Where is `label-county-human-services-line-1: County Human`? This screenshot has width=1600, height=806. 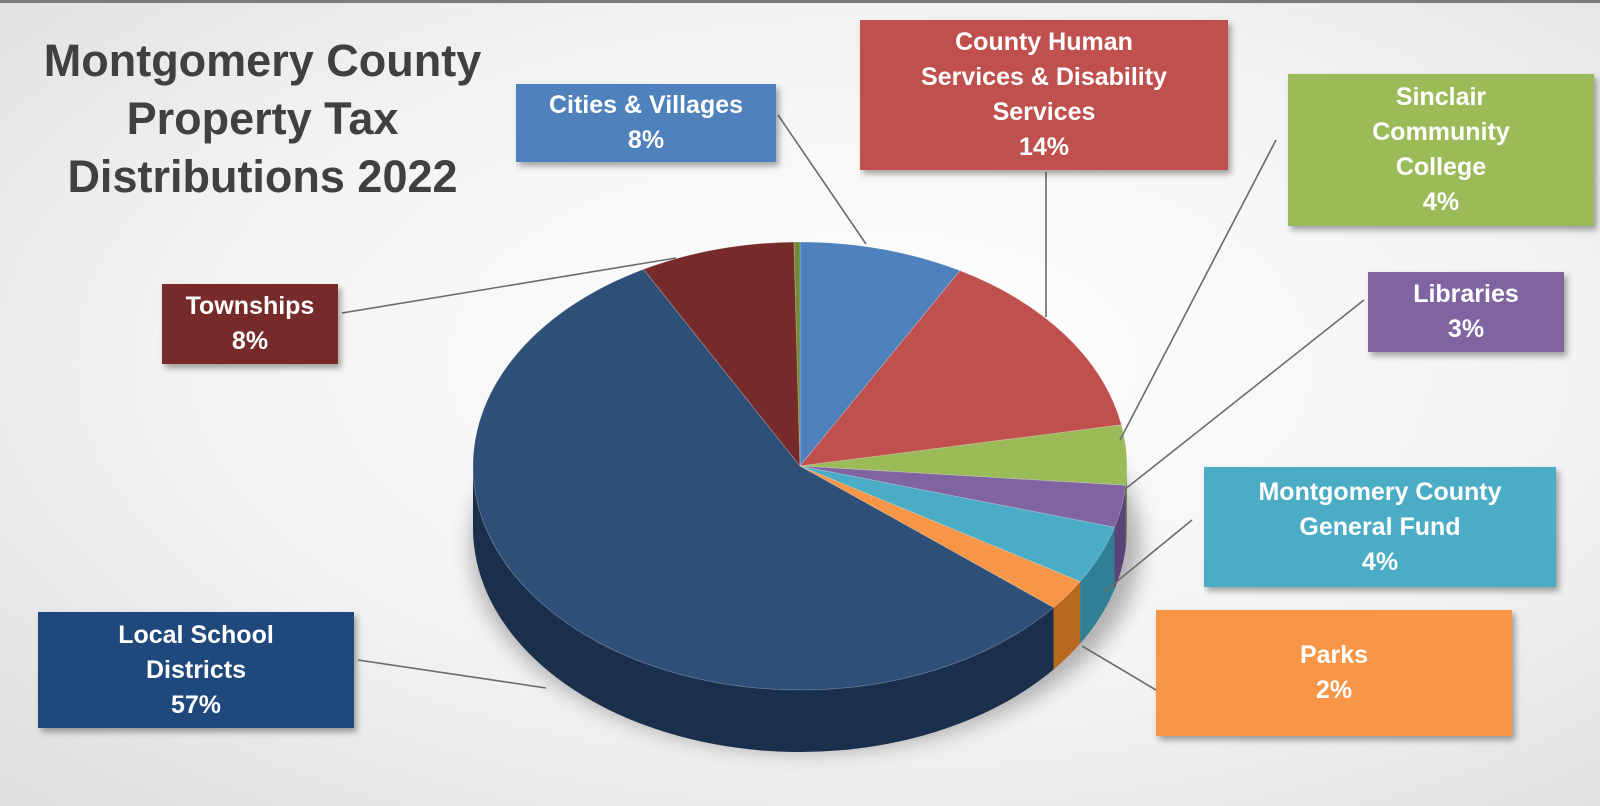 label-county-human-services-line-1: County Human is located at coordinates (1044, 42).